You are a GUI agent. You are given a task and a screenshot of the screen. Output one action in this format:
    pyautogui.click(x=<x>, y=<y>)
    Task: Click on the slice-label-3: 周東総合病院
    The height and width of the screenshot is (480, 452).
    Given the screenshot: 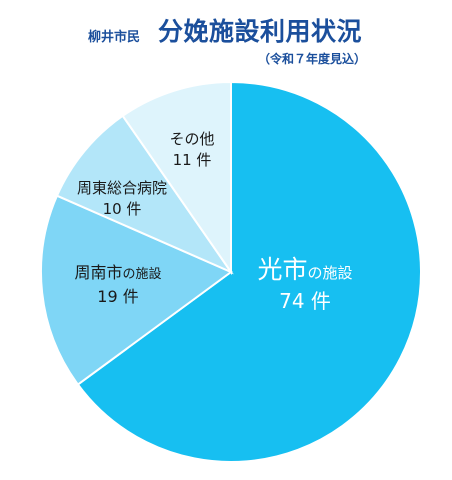 What is the action you would take?
    pyautogui.click(x=122, y=188)
    